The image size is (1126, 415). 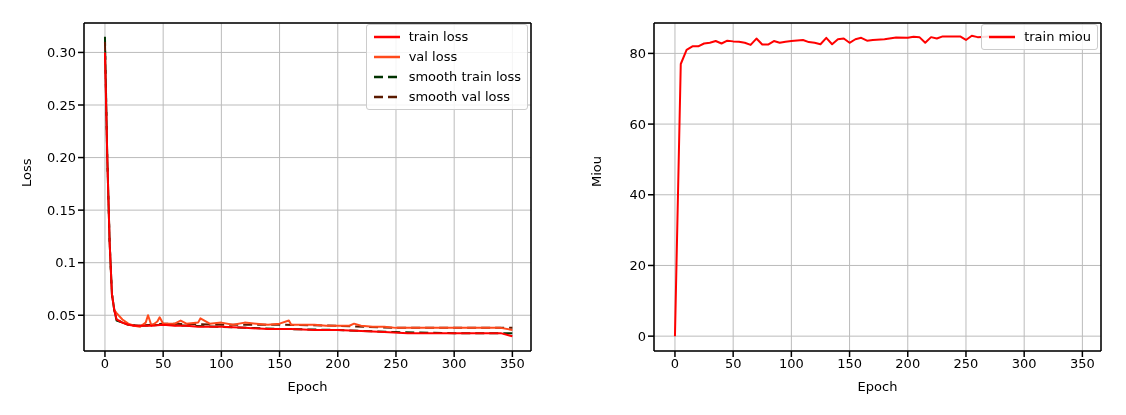 What do you see at coordinates (26, 172) in the screenshot?
I see `y-axis-title: Loss` at bounding box center [26, 172].